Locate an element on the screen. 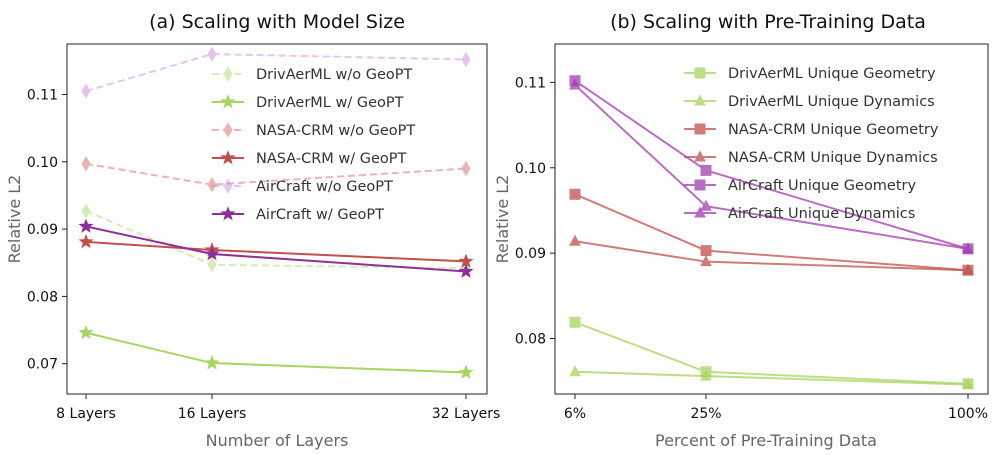  legend-label: AirCraft Unique Geometry is located at coordinates (822, 186).